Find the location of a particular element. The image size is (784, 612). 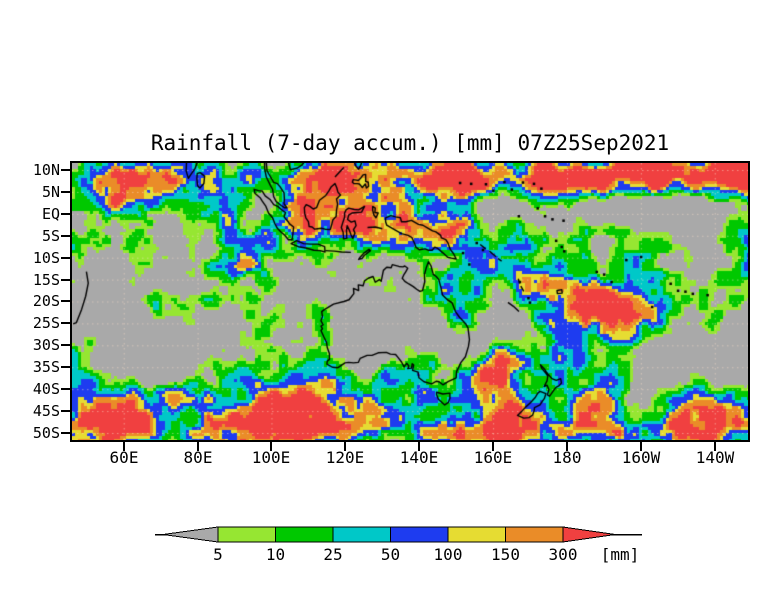

colorbar-tick-label: 25 is located at coordinates (333, 554).